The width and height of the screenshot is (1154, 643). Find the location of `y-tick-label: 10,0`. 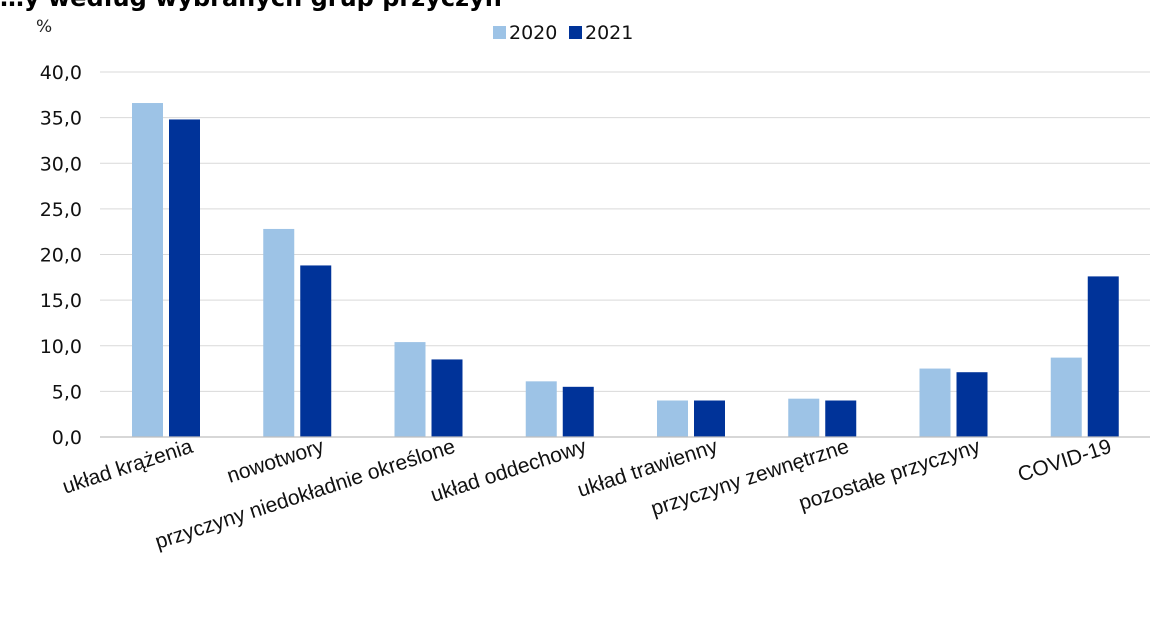

y-tick-label: 10,0 is located at coordinates (61, 347).